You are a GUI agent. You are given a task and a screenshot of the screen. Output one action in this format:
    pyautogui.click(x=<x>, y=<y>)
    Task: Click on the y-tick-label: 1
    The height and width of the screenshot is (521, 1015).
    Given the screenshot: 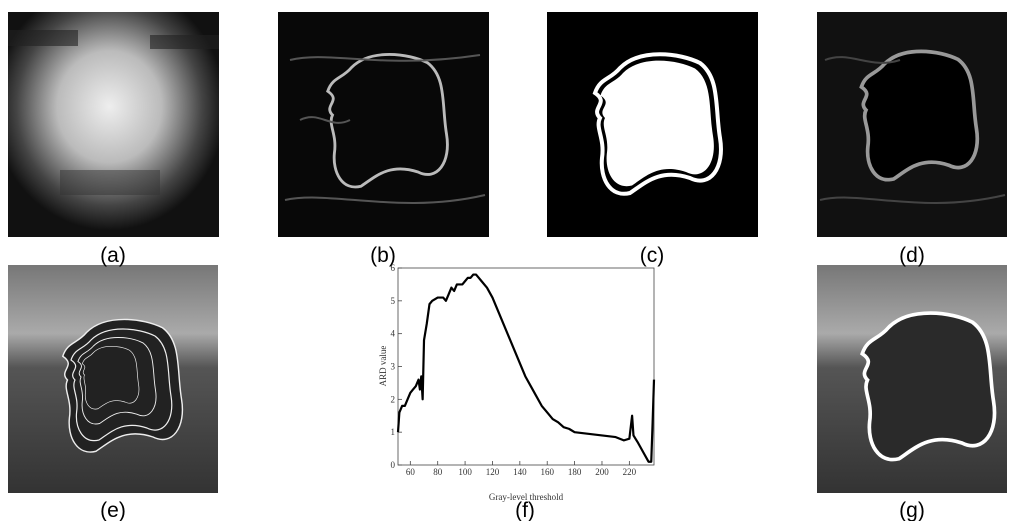 What is the action you would take?
    pyautogui.click(x=393, y=432)
    